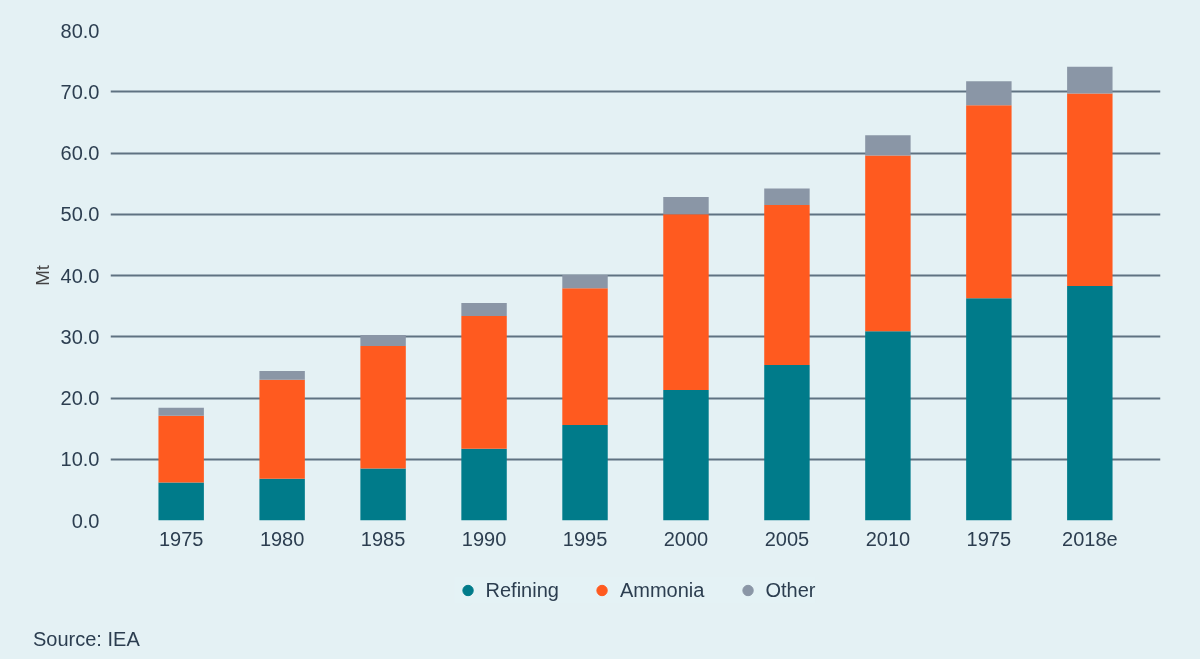 Image resolution: width=1200 pixels, height=672 pixels. Describe the element at coordinates (585, 538) in the screenshot. I see `x-tick-label: 1995` at that location.